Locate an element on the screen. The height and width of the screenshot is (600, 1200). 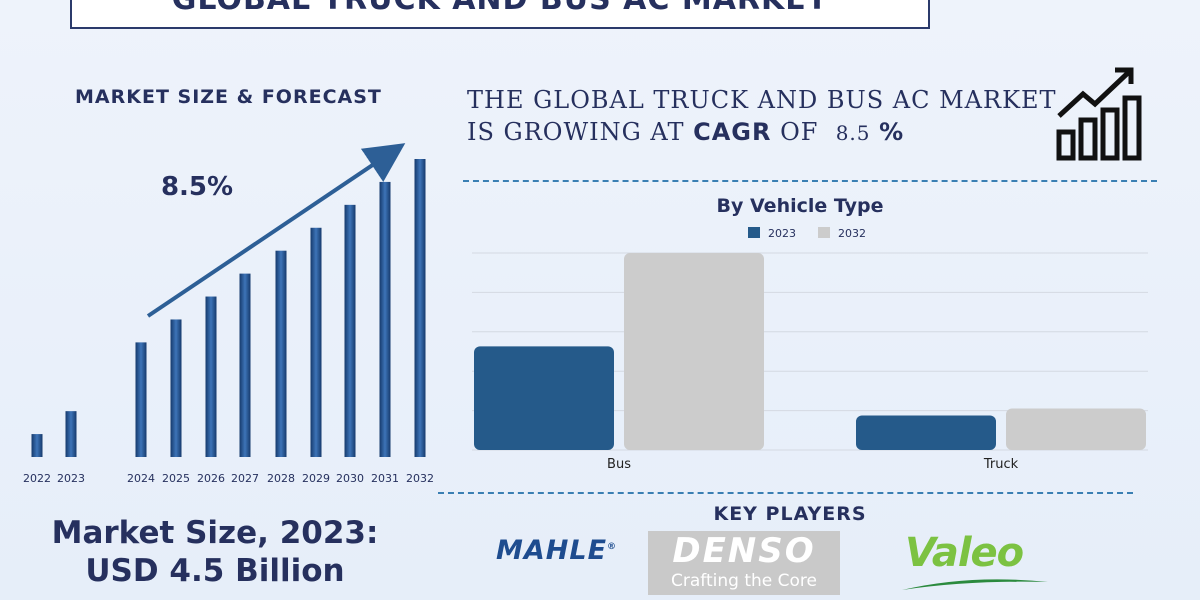
forecast-bar-2030 is located at coordinates (350, 330).